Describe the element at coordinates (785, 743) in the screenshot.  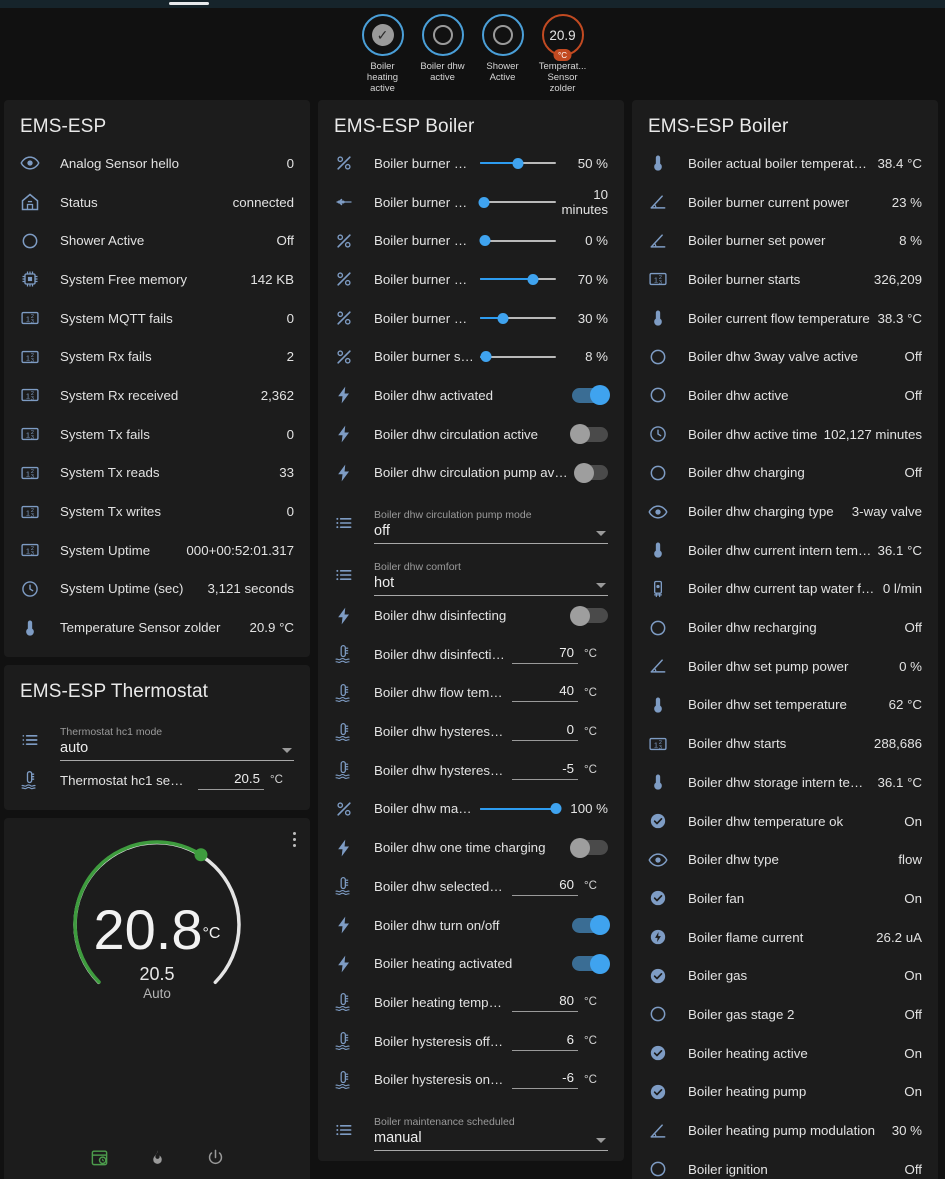
I see `entity-row: 1 2 3 Boiler dhw starts 288,686` at that location.